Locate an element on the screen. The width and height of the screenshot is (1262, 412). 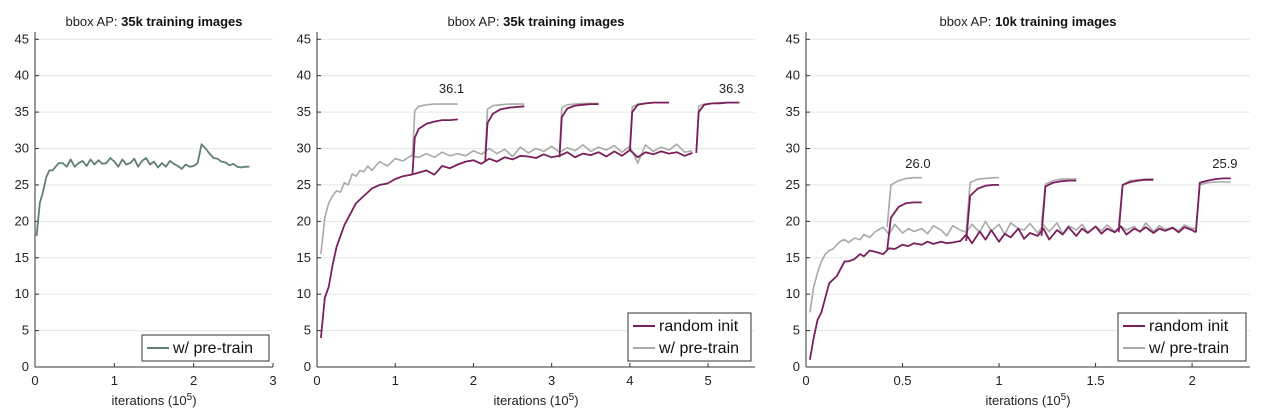
legend: w/ pre-train is located at coordinates (205, 348).